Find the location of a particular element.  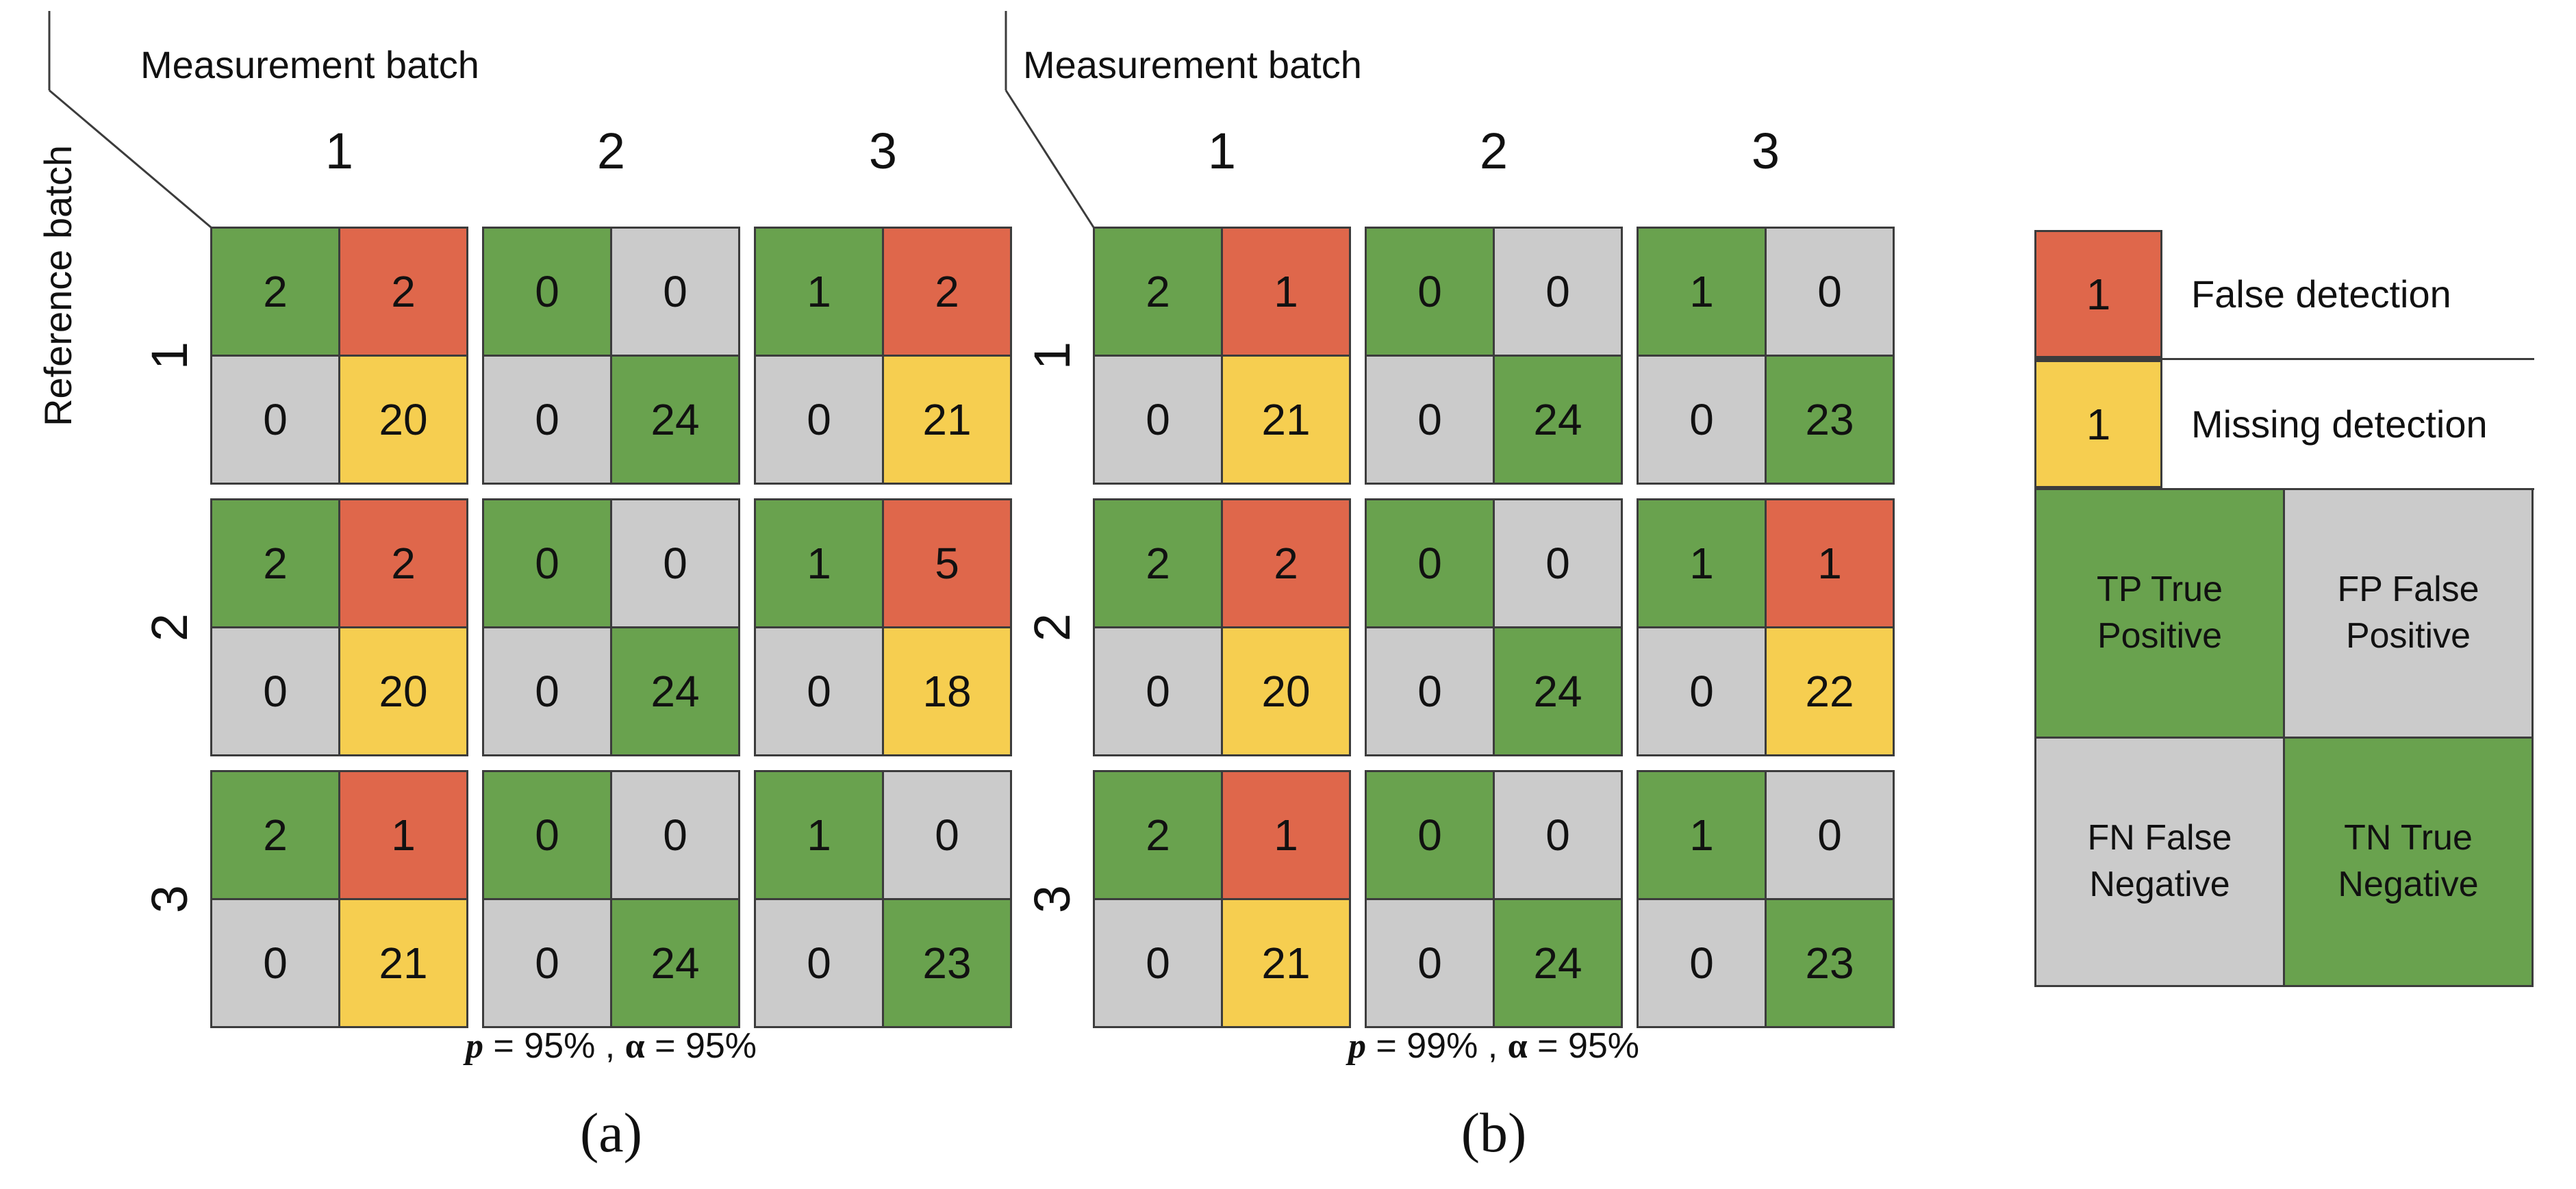

reference-batch-header-text: 1 is located at coordinates (169, 356).